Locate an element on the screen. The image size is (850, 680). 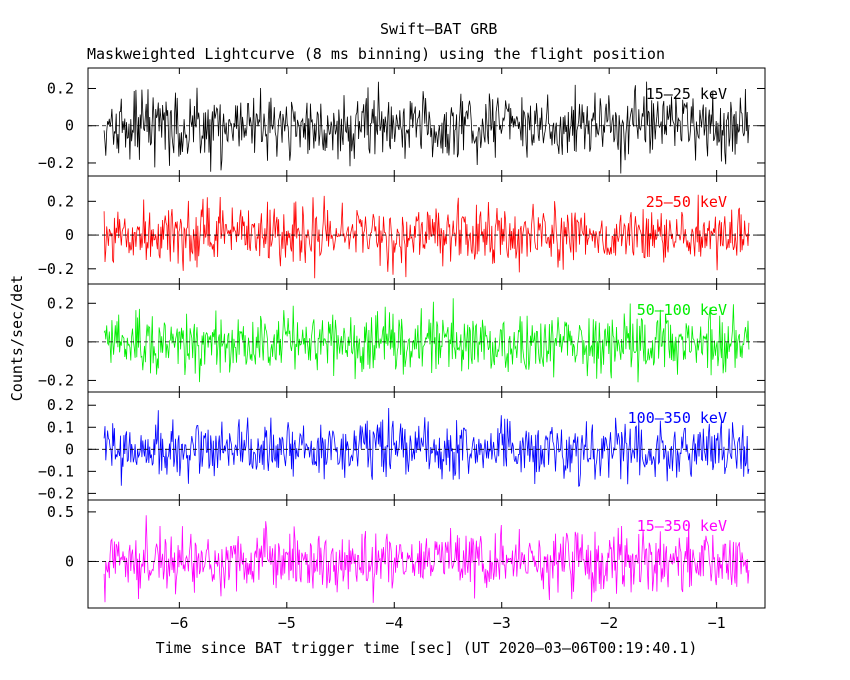
x-tick-label-3: −3 is located at coordinates (502, 623).